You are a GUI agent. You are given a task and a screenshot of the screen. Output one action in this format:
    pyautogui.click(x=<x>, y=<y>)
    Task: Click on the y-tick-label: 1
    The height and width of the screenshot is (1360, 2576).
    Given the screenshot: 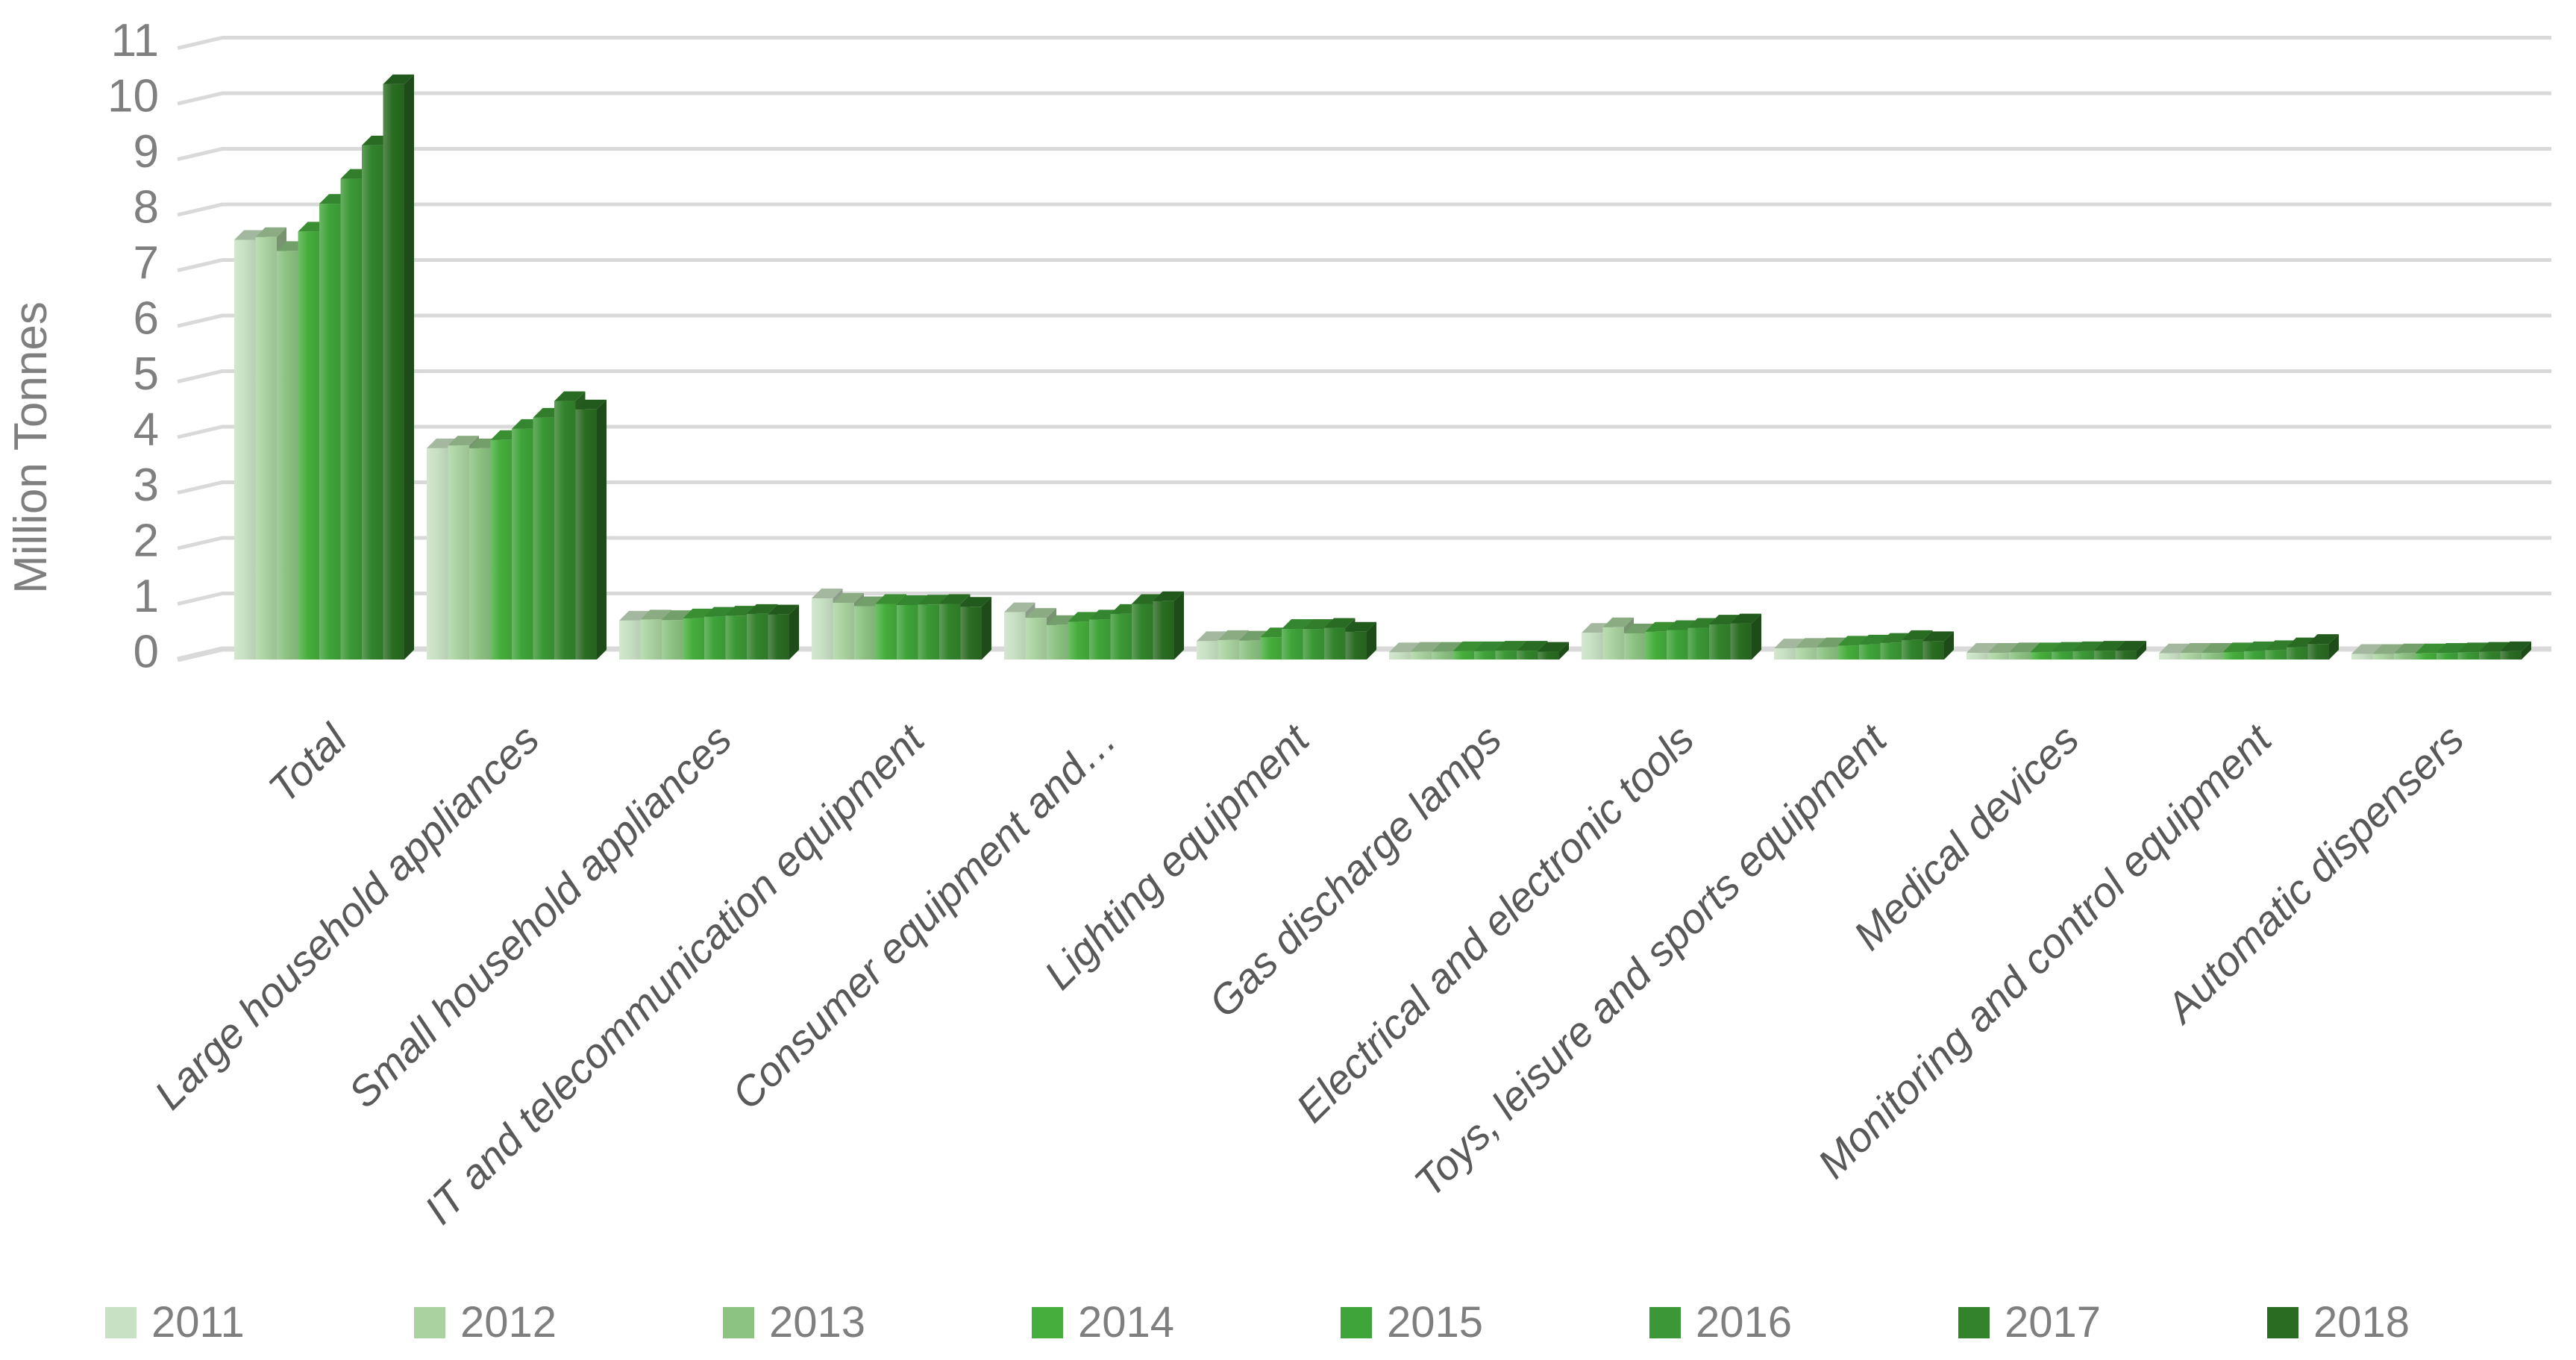 What is the action you would take?
    pyautogui.click(x=146, y=596)
    